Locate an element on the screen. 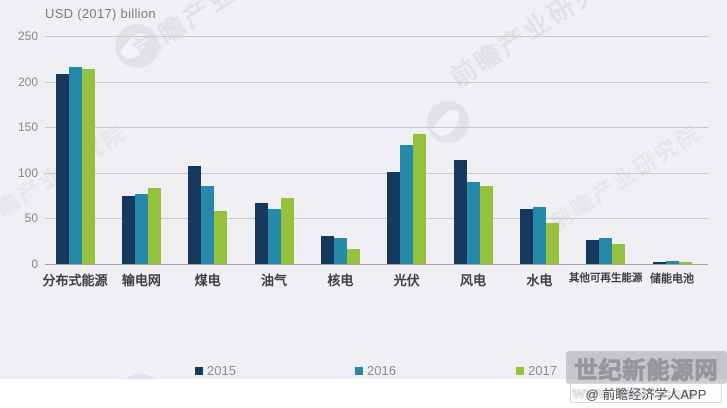 This screenshot has width=727, height=408. bar-2017-分布式能源 is located at coordinates (88, 166).